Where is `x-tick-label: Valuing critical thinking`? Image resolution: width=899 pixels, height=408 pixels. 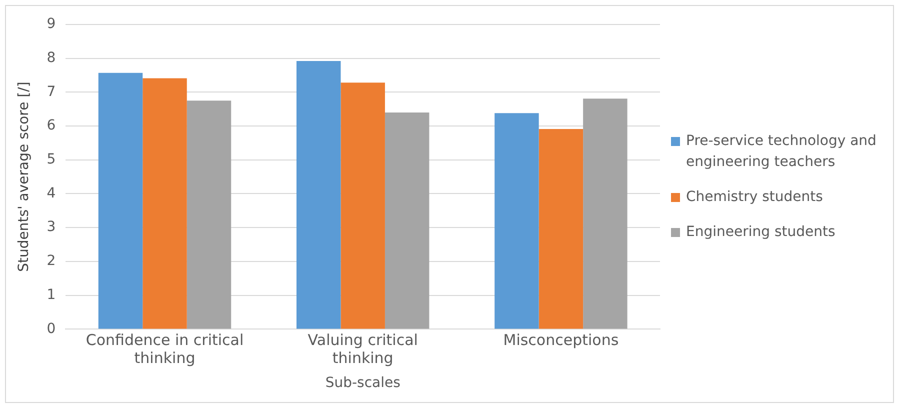 x-tick-label: Valuing critical thinking is located at coordinates (363, 349).